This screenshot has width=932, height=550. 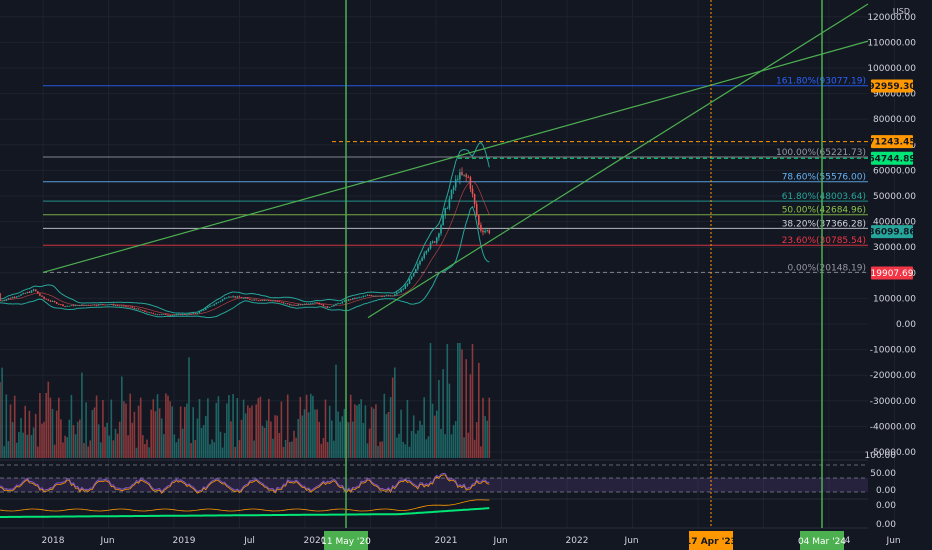 I want to click on fib-label: 100.00%(65221.73), so click(x=821, y=153).